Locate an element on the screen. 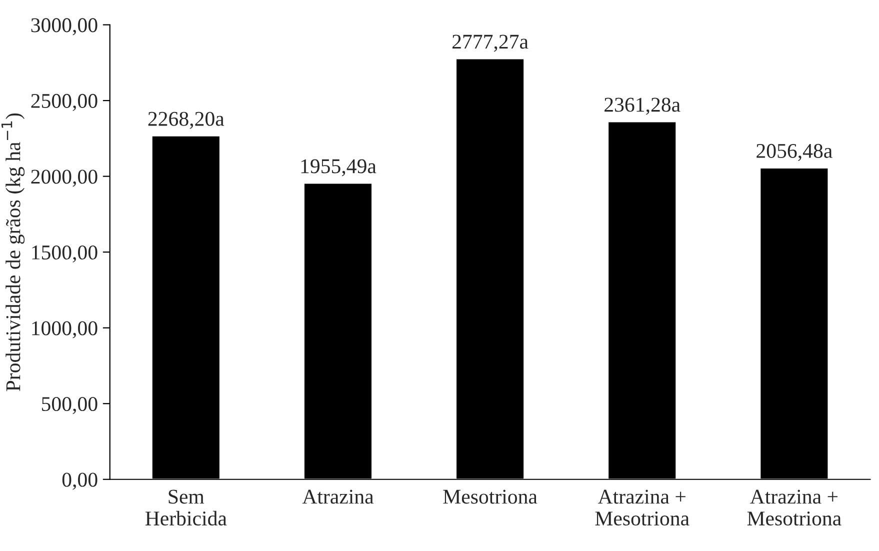 The image size is (879, 551). y-tick-label: 500,00 is located at coordinates (70, 405).